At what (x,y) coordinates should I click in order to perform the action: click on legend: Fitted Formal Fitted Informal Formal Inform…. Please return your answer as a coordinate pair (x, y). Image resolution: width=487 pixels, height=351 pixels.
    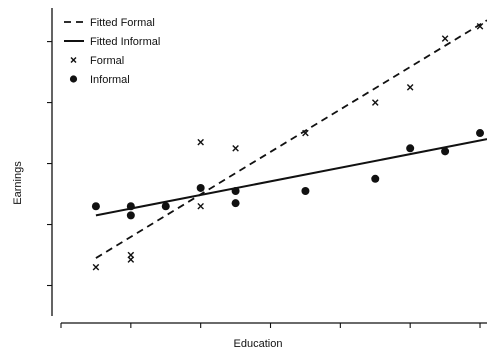
    Looking at the image, I should click on (112, 51).